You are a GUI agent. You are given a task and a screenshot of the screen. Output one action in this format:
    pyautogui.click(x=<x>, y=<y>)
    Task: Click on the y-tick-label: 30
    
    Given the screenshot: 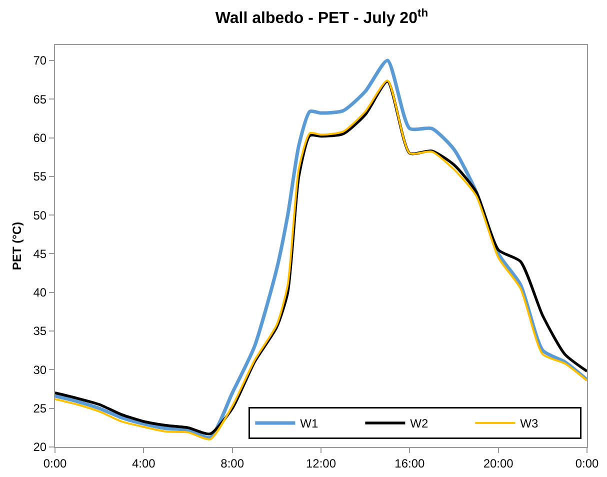 What is the action you would take?
    pyautogui.click(x=40, y=369)
    